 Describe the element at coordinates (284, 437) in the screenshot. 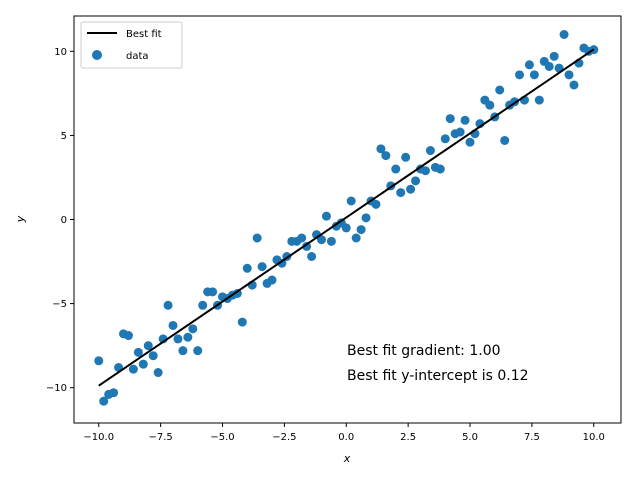

I see `x-tick-label: −2.5` at that location.